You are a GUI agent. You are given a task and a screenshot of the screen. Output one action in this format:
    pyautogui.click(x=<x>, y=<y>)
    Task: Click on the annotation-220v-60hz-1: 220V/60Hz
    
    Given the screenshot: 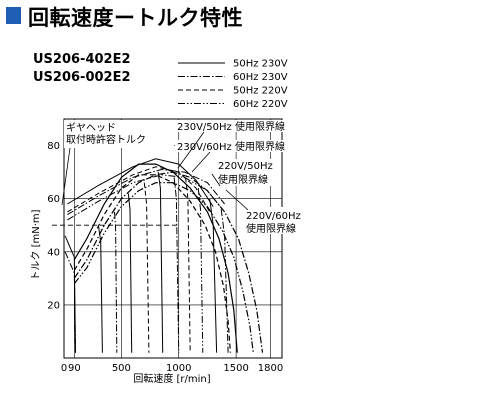 What is the action you would take?
    pyautogui.click(x=273, y=216)
    